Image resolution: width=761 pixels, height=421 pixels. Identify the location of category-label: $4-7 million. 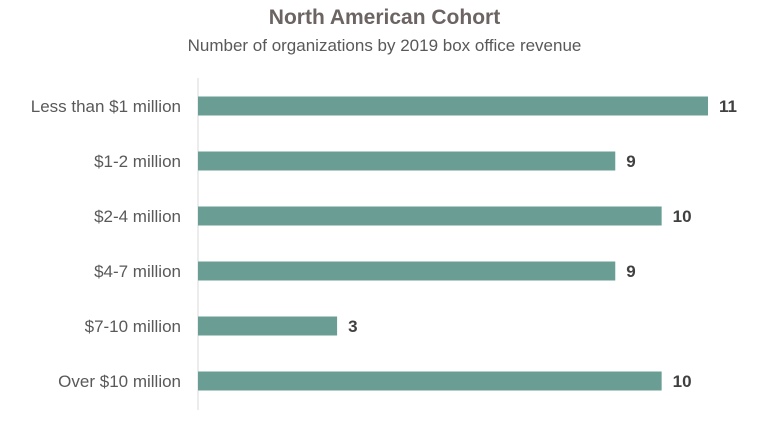
(137, 271).